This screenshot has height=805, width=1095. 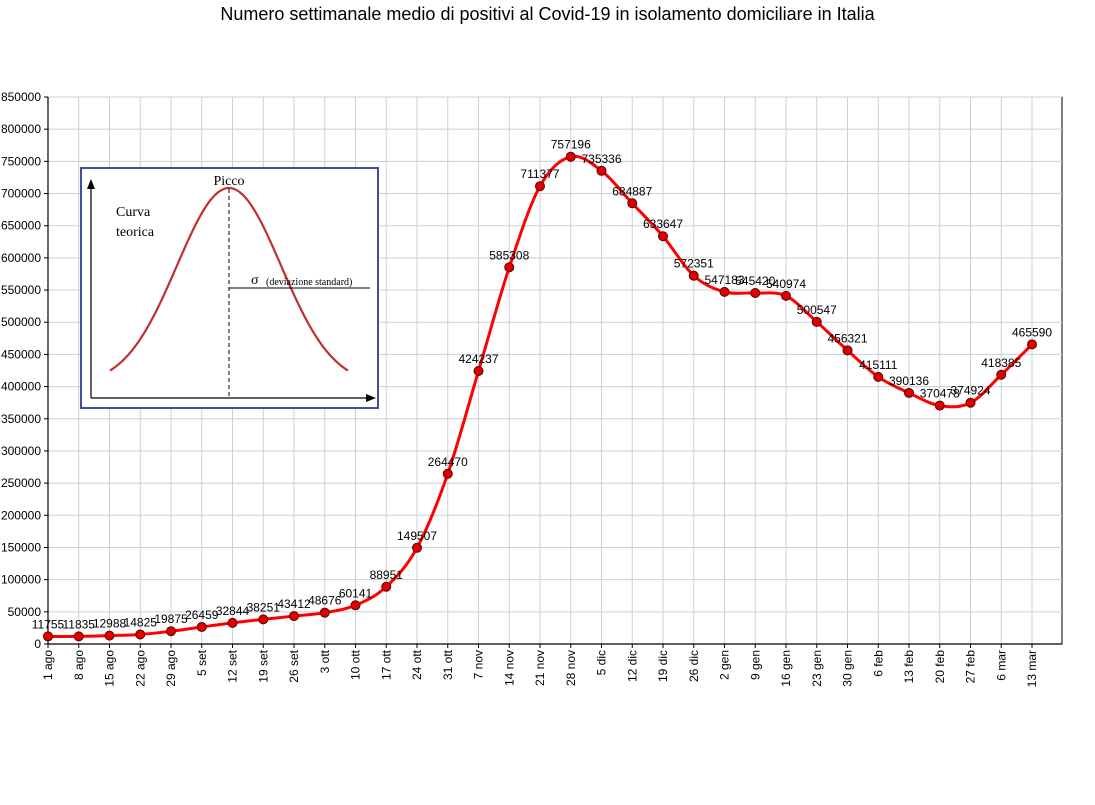 What do you see at coordinates (387, 575) in the screenshot?
I see `data-label: 88951` at bounding box center [387, 575].